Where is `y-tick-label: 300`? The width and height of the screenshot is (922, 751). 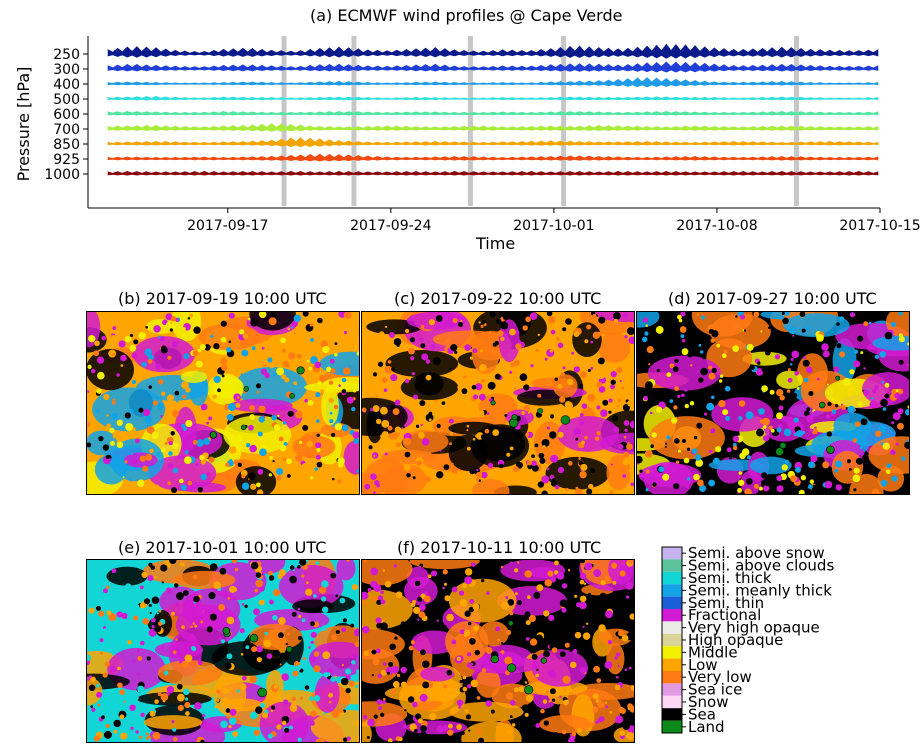
y-tick-label: 300 is located at coordinates (66, 70).